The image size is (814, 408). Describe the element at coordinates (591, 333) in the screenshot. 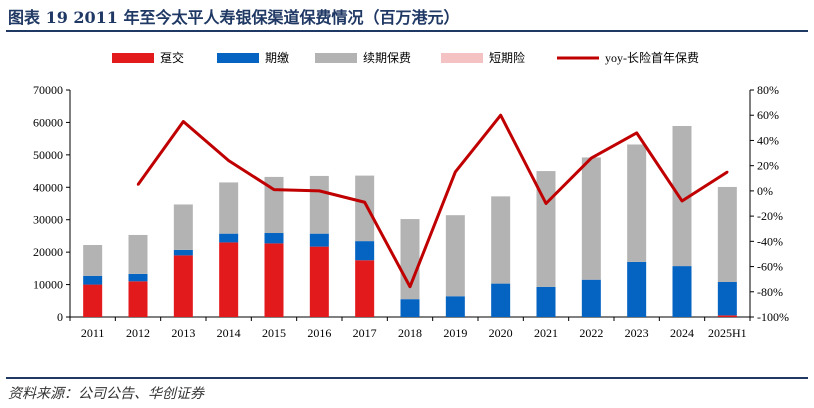

I see `x-tick-label: 2022` at that location.